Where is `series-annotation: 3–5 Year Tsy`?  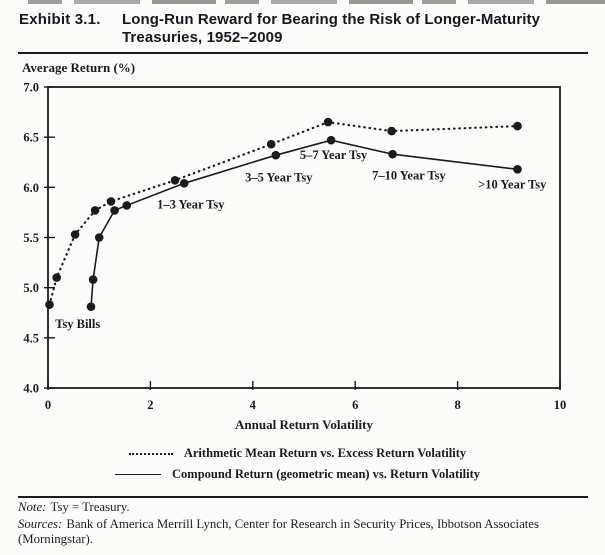 series-annotation: 3–5 Year Tsy is located at coordinates (279, 177).